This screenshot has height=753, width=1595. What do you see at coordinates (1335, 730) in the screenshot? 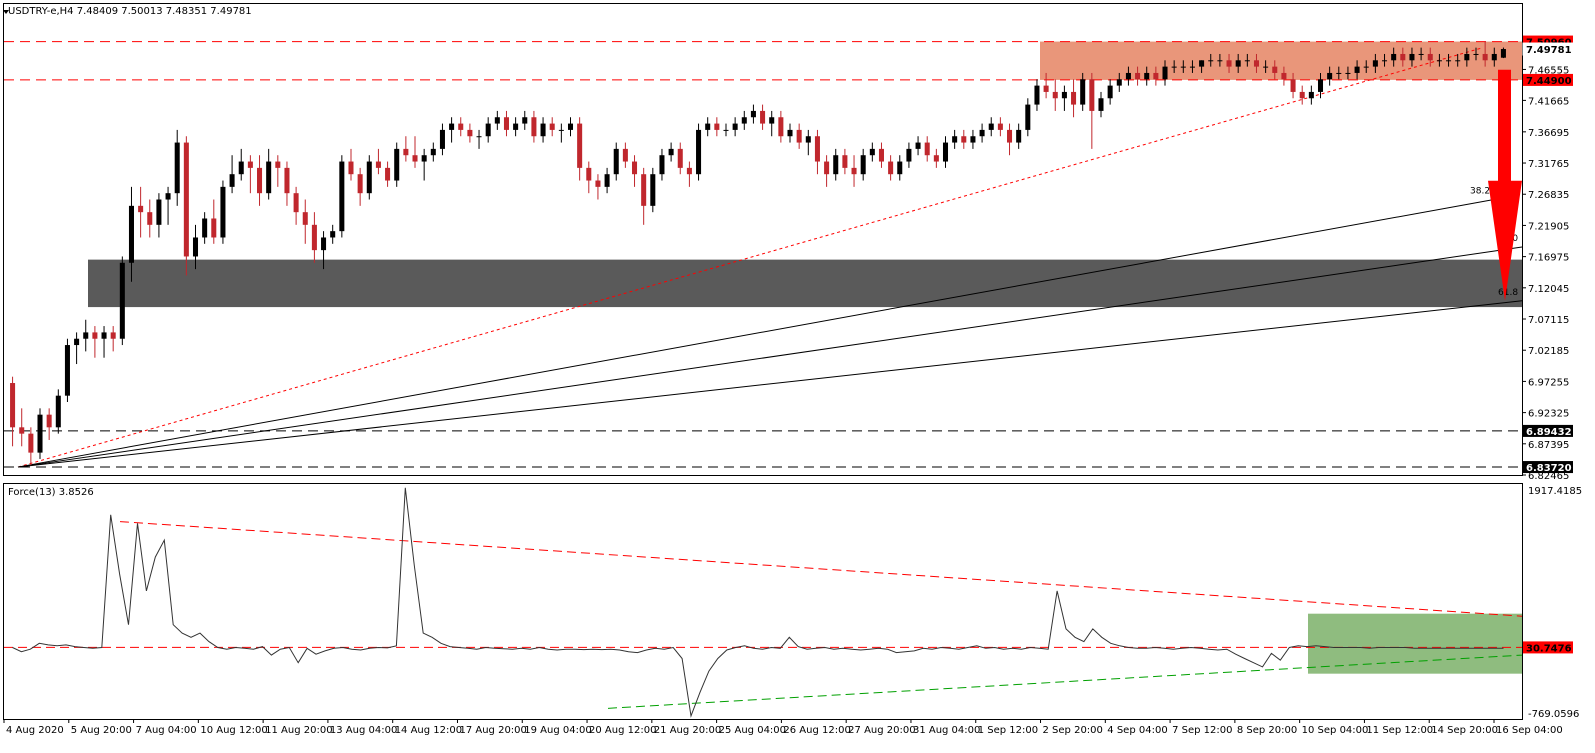
I see `time-tick-label: 10 Sep 04:00` at bounding box center [1335, 730].